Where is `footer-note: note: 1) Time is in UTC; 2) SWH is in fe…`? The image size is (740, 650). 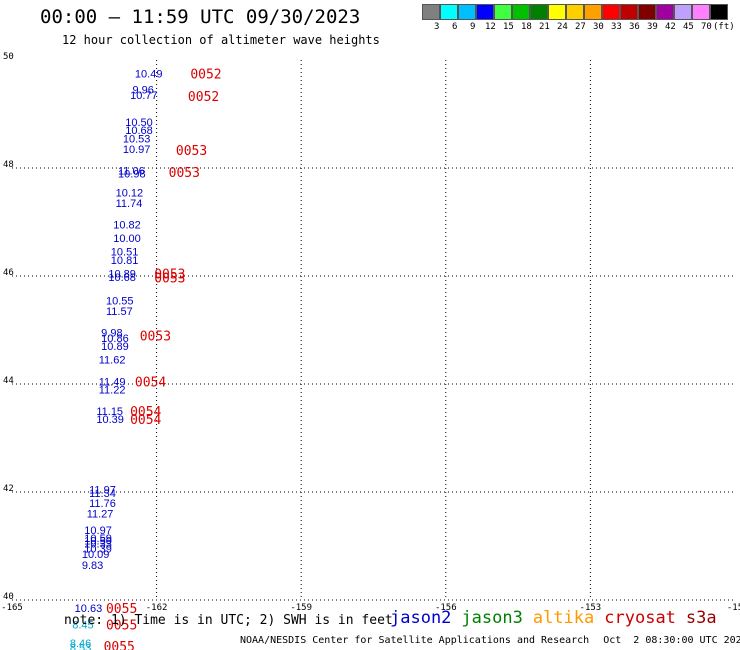
footer-note: note: 1) Time is in UTC; 2) SWH is in fe… is located at coordinates (228, 620).